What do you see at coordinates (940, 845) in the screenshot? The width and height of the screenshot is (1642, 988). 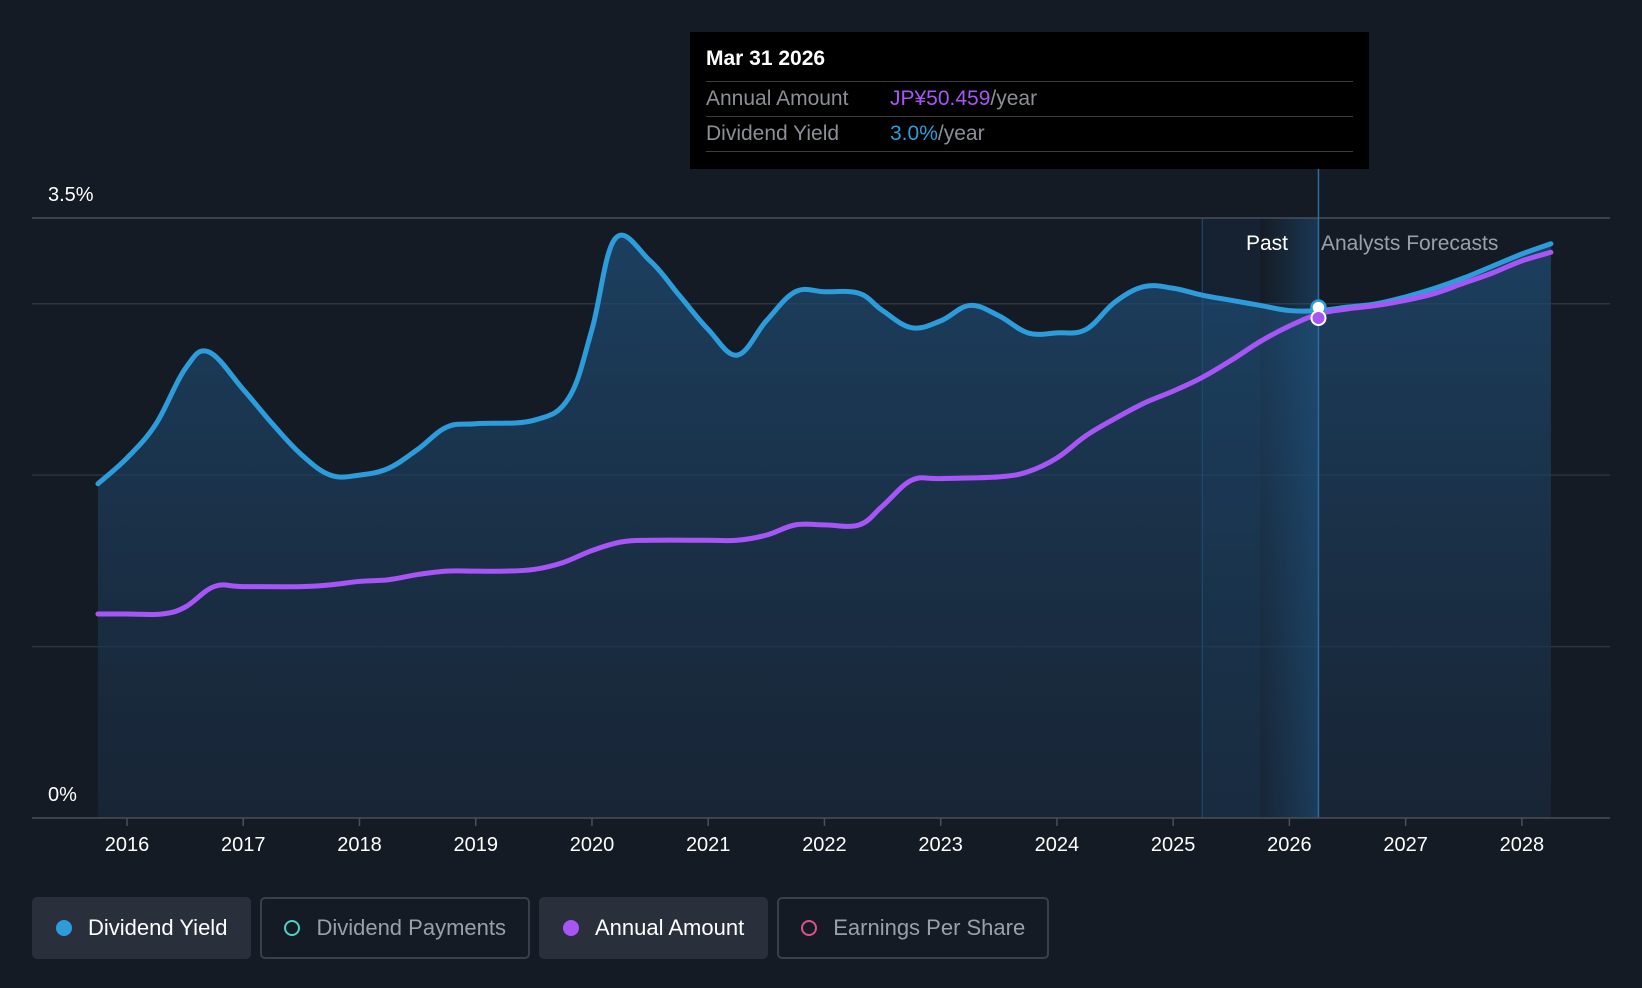 I see `x-tick-label: 2023` at bounding box center [940, 845].